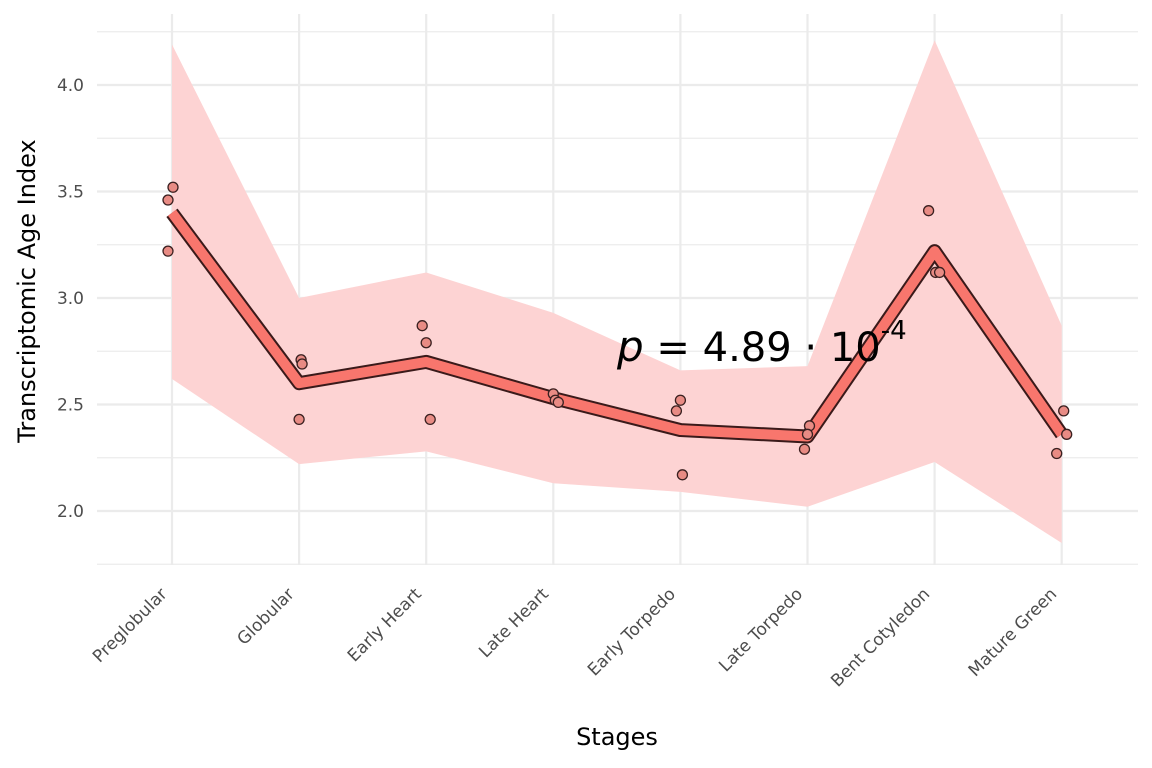  I want to click on y-tick-label: 2.5, so click(70, 406).